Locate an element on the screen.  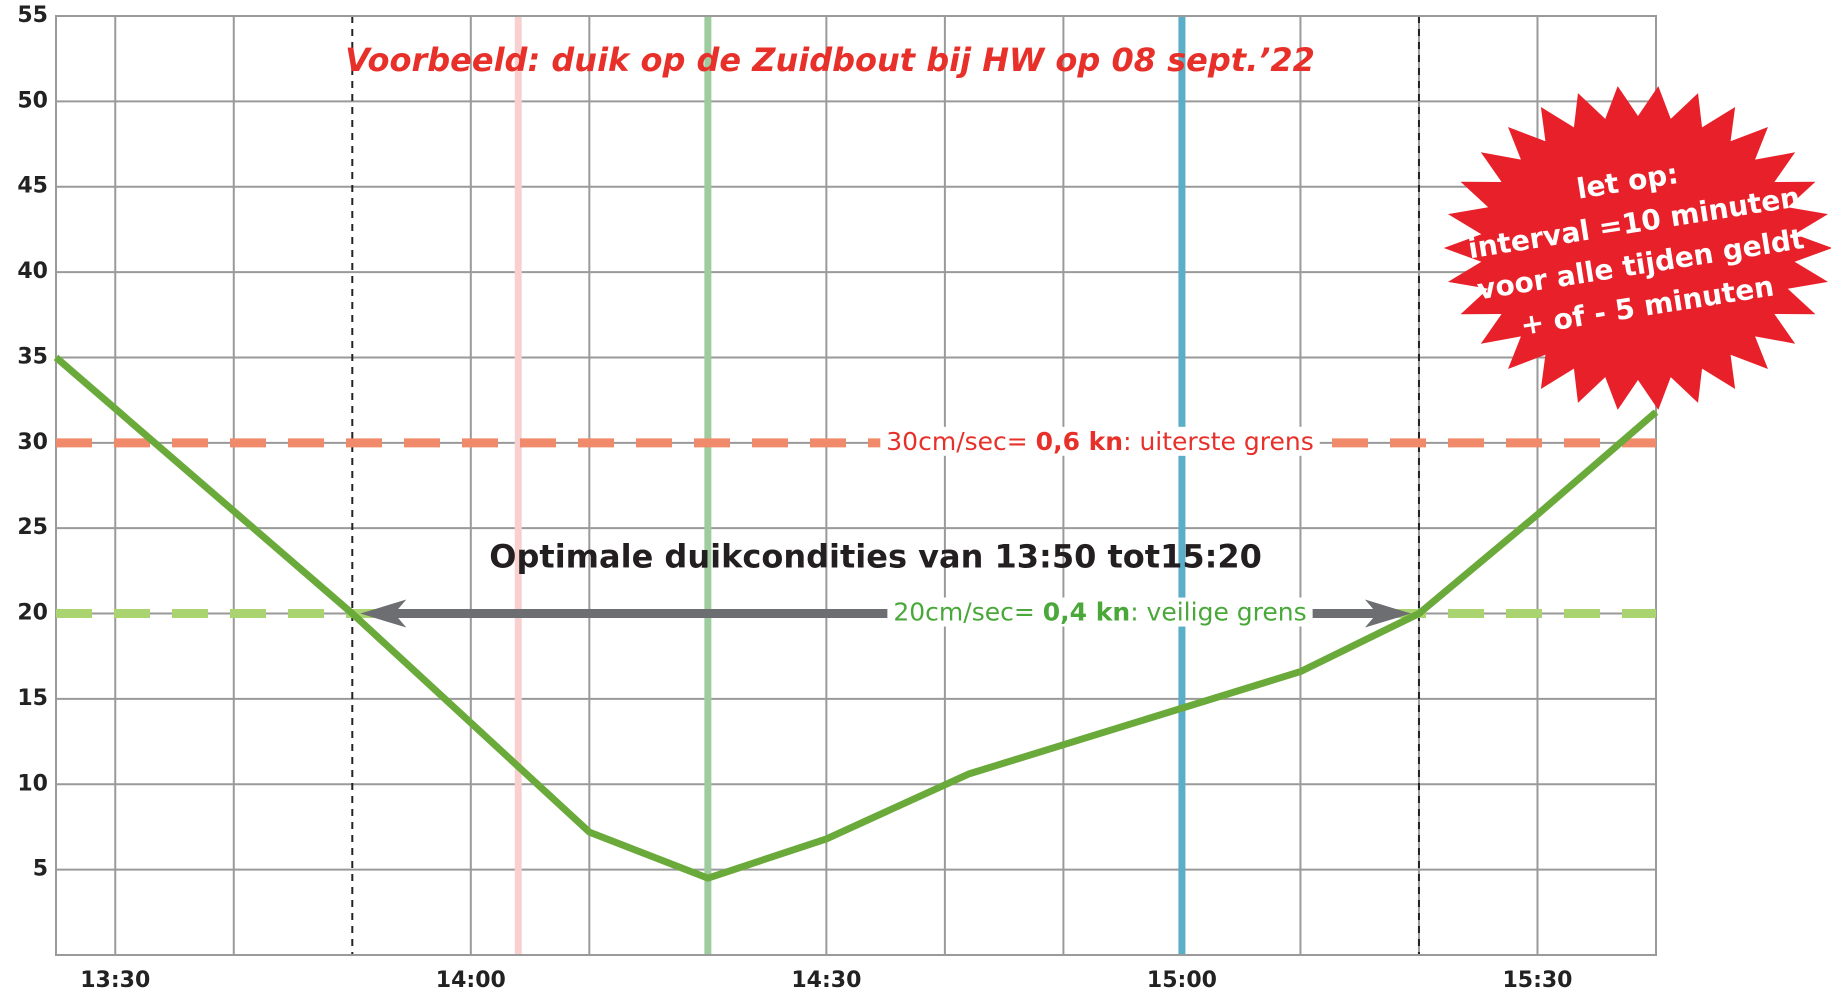
y-tick-label: 30 is located at coordinates (32, 442).